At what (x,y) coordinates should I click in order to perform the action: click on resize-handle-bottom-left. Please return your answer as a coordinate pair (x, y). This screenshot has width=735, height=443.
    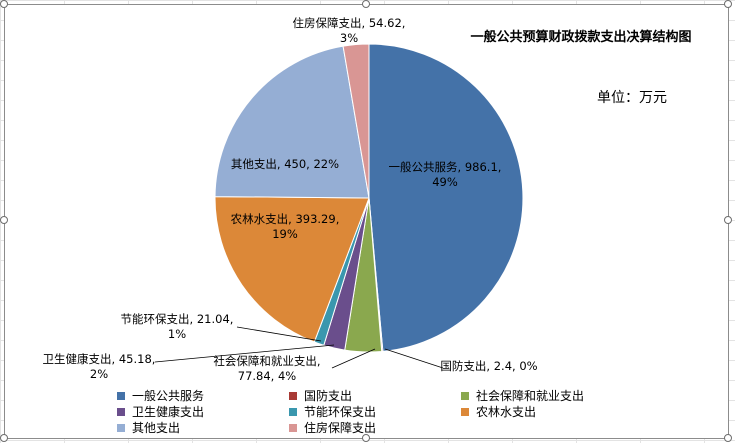
    Looking at the image, I should click on (4, 438).